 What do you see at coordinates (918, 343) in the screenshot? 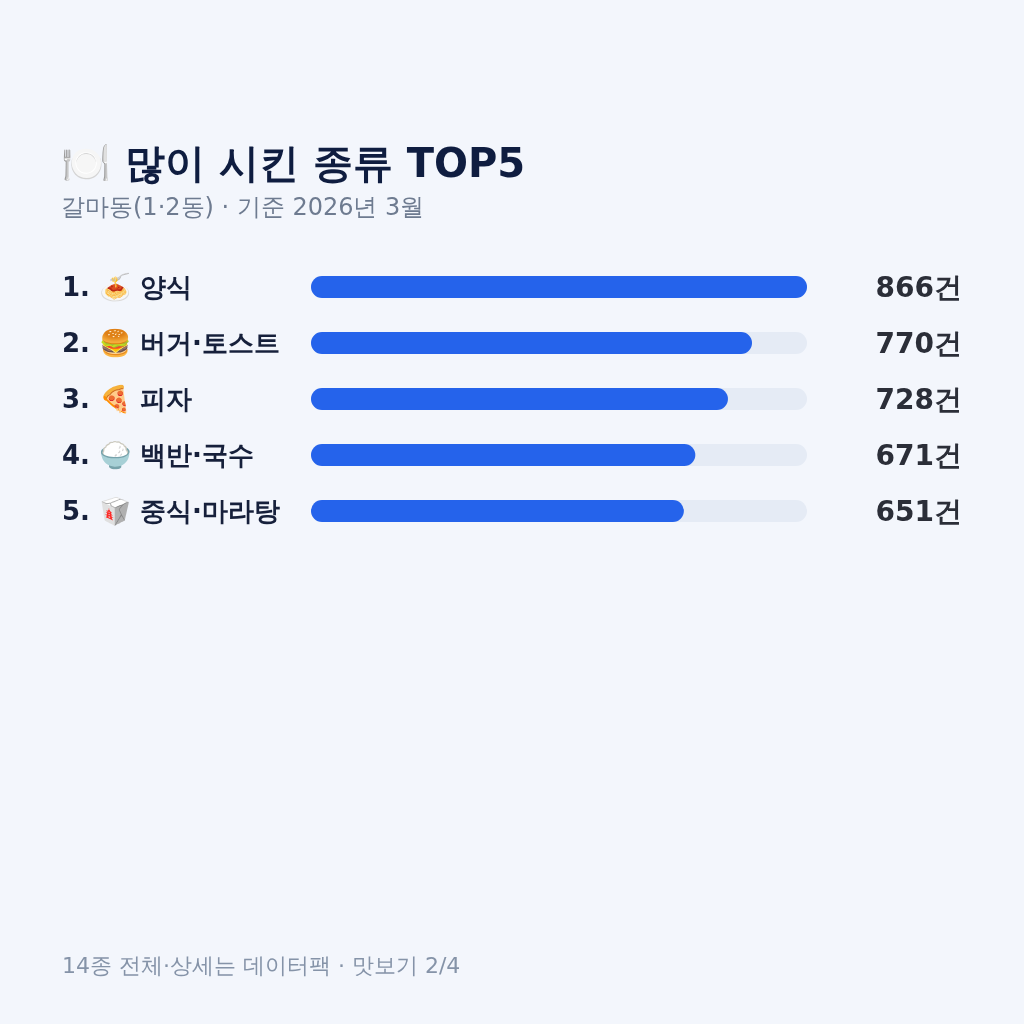
I see `data-label: 770건` at bounding box center [918, 343].